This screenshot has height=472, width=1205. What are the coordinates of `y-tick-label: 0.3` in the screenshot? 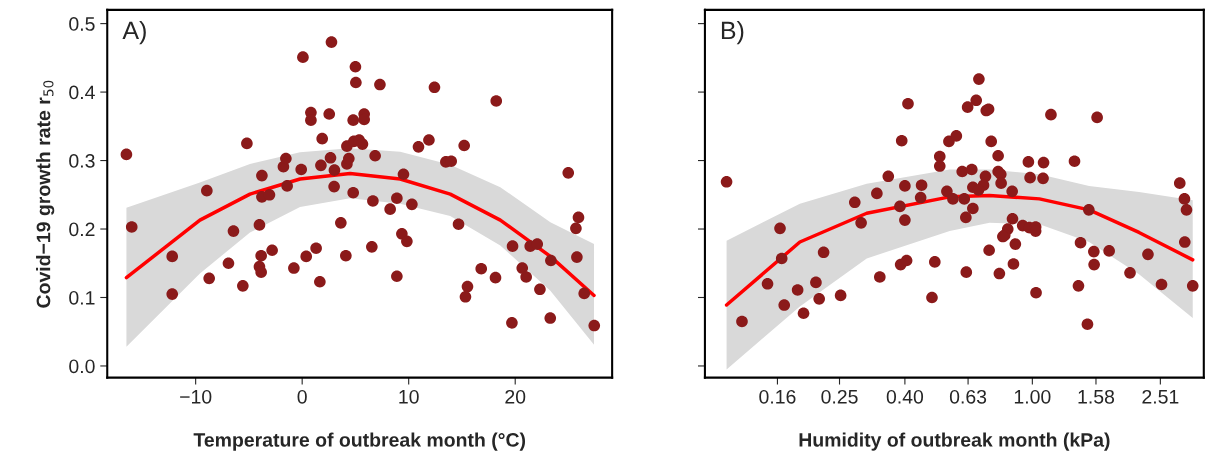 It's located at (82, 161).